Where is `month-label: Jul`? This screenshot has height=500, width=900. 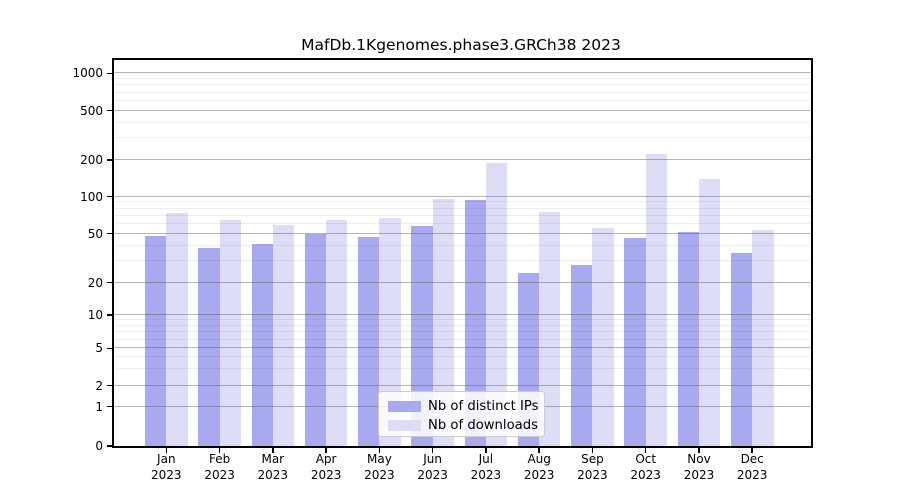
month-label: Jul is located at coordinates (486, 459).